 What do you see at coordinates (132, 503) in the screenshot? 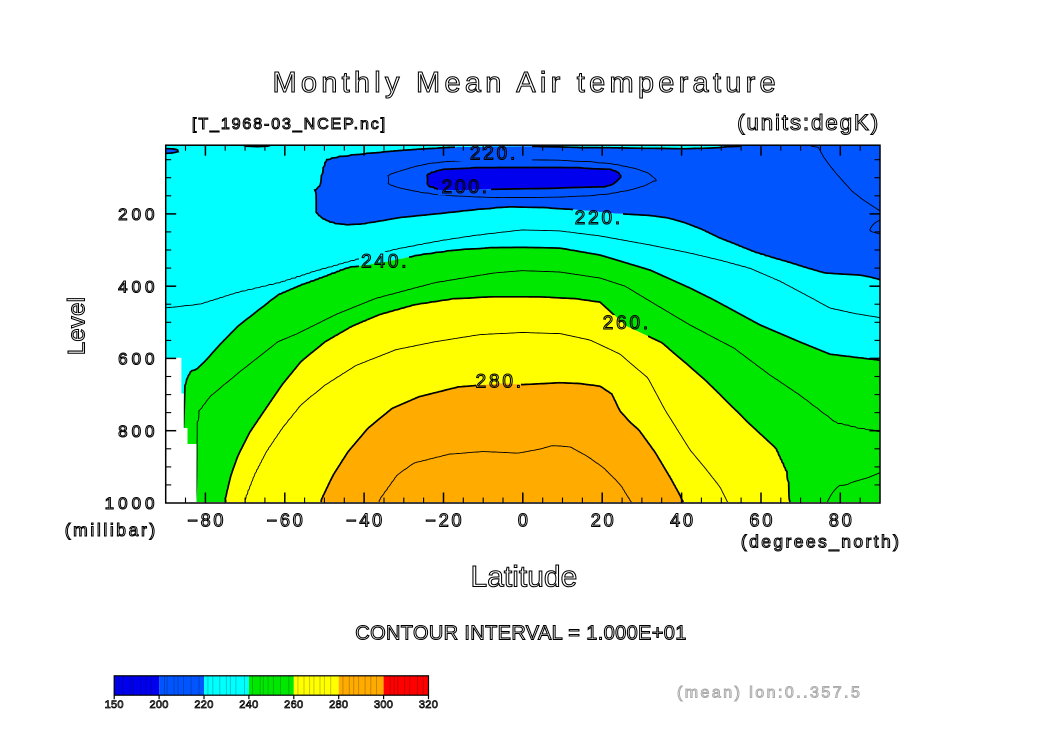
I see `svg-text: 1000` at bounding box center [132, 503].